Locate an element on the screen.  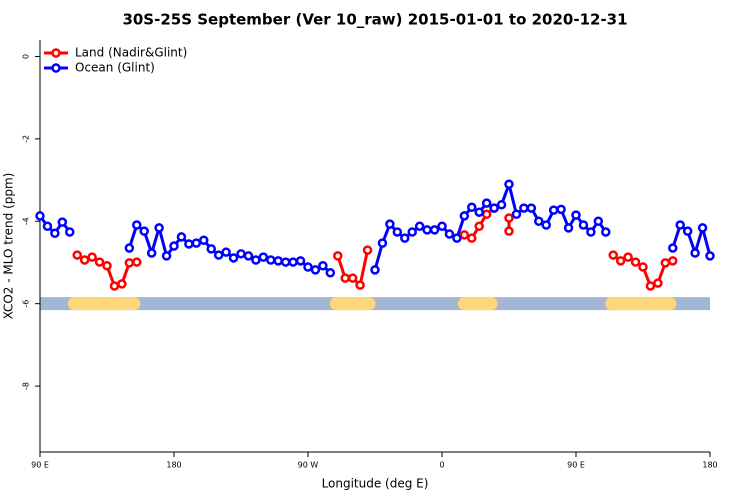
y-tick-label: -4 is located at coordinates (26, 221).